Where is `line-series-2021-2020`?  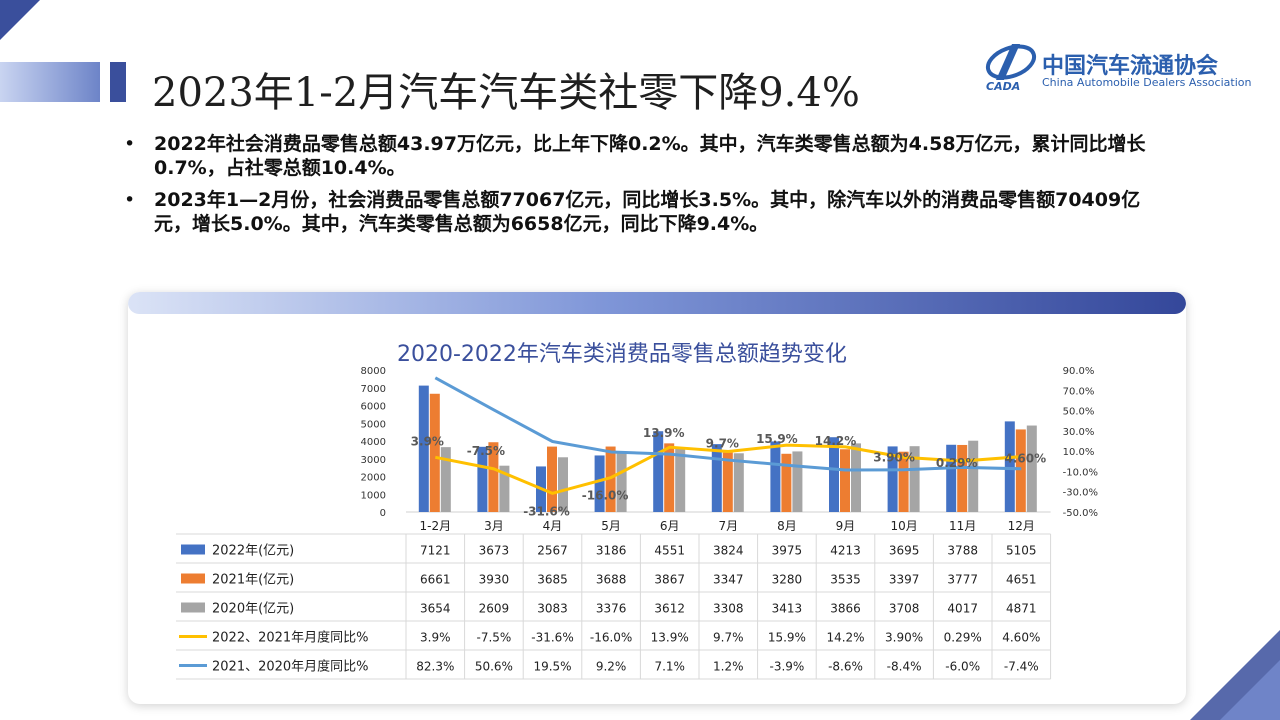 line-series-2021-2020 is located at coordinates (728, 424).